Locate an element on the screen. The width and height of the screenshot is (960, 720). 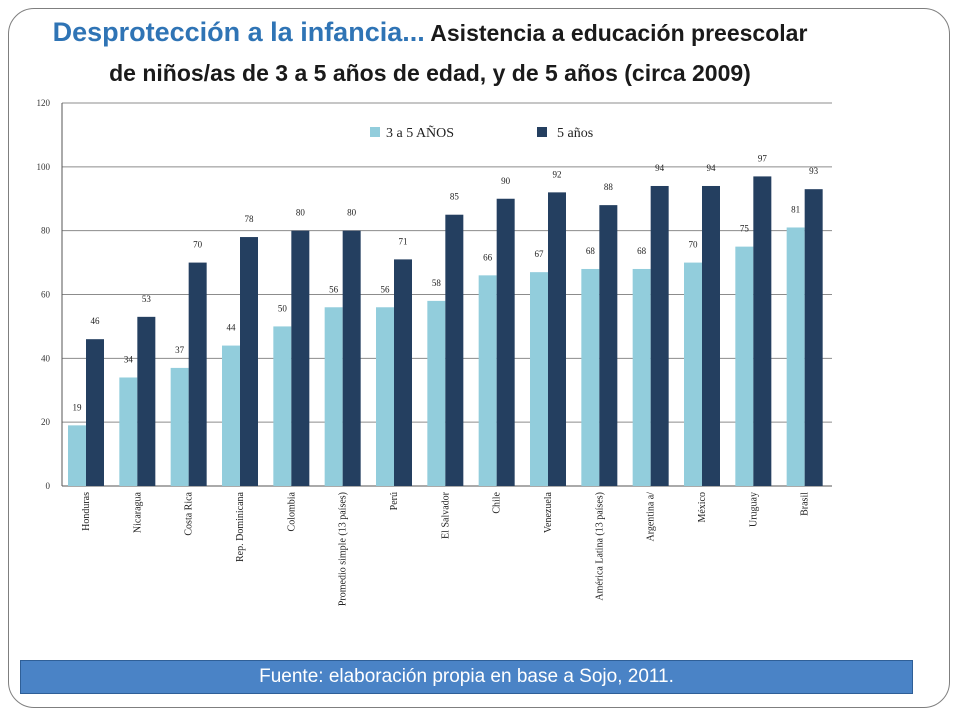
data-label-3a5: 58 is located at coordinates (437, 283).